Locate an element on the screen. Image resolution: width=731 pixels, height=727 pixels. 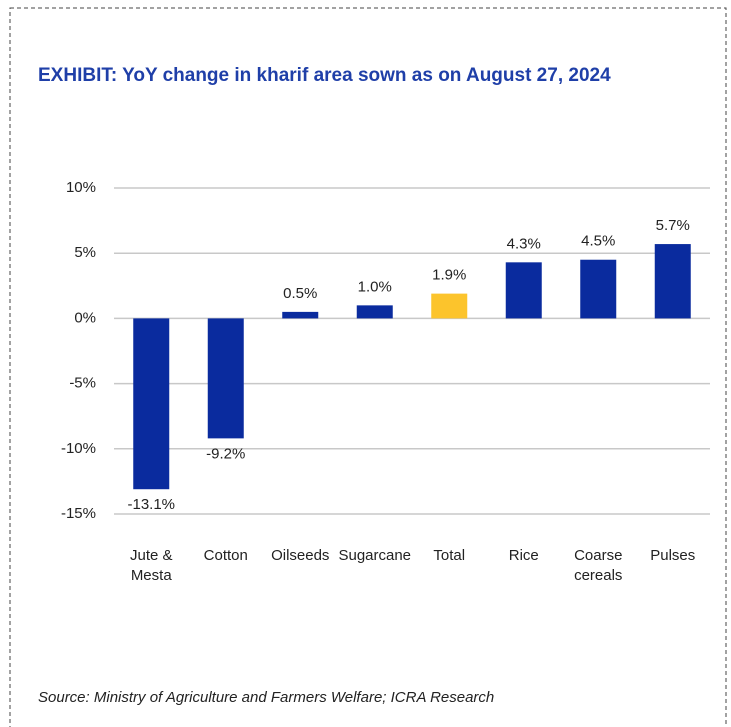
x-tick-label: Sugarcane is located at coordinates (375, 555).